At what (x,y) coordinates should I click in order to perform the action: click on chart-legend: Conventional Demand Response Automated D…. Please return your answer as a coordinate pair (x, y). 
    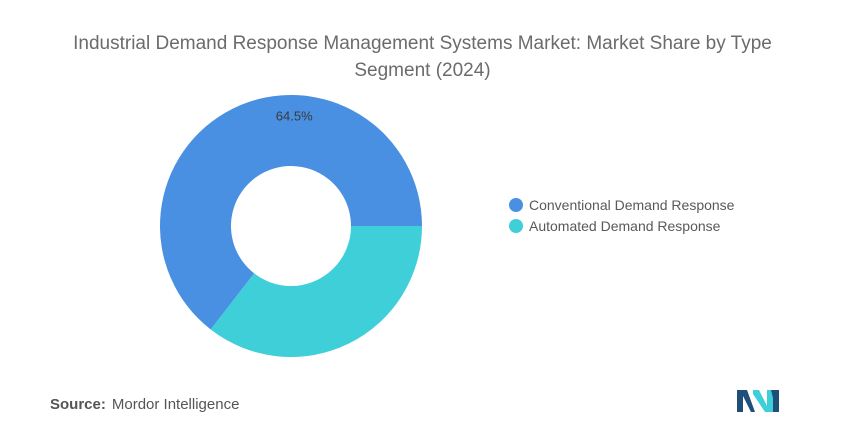
    Looking at the image, I should click on (621, 215).